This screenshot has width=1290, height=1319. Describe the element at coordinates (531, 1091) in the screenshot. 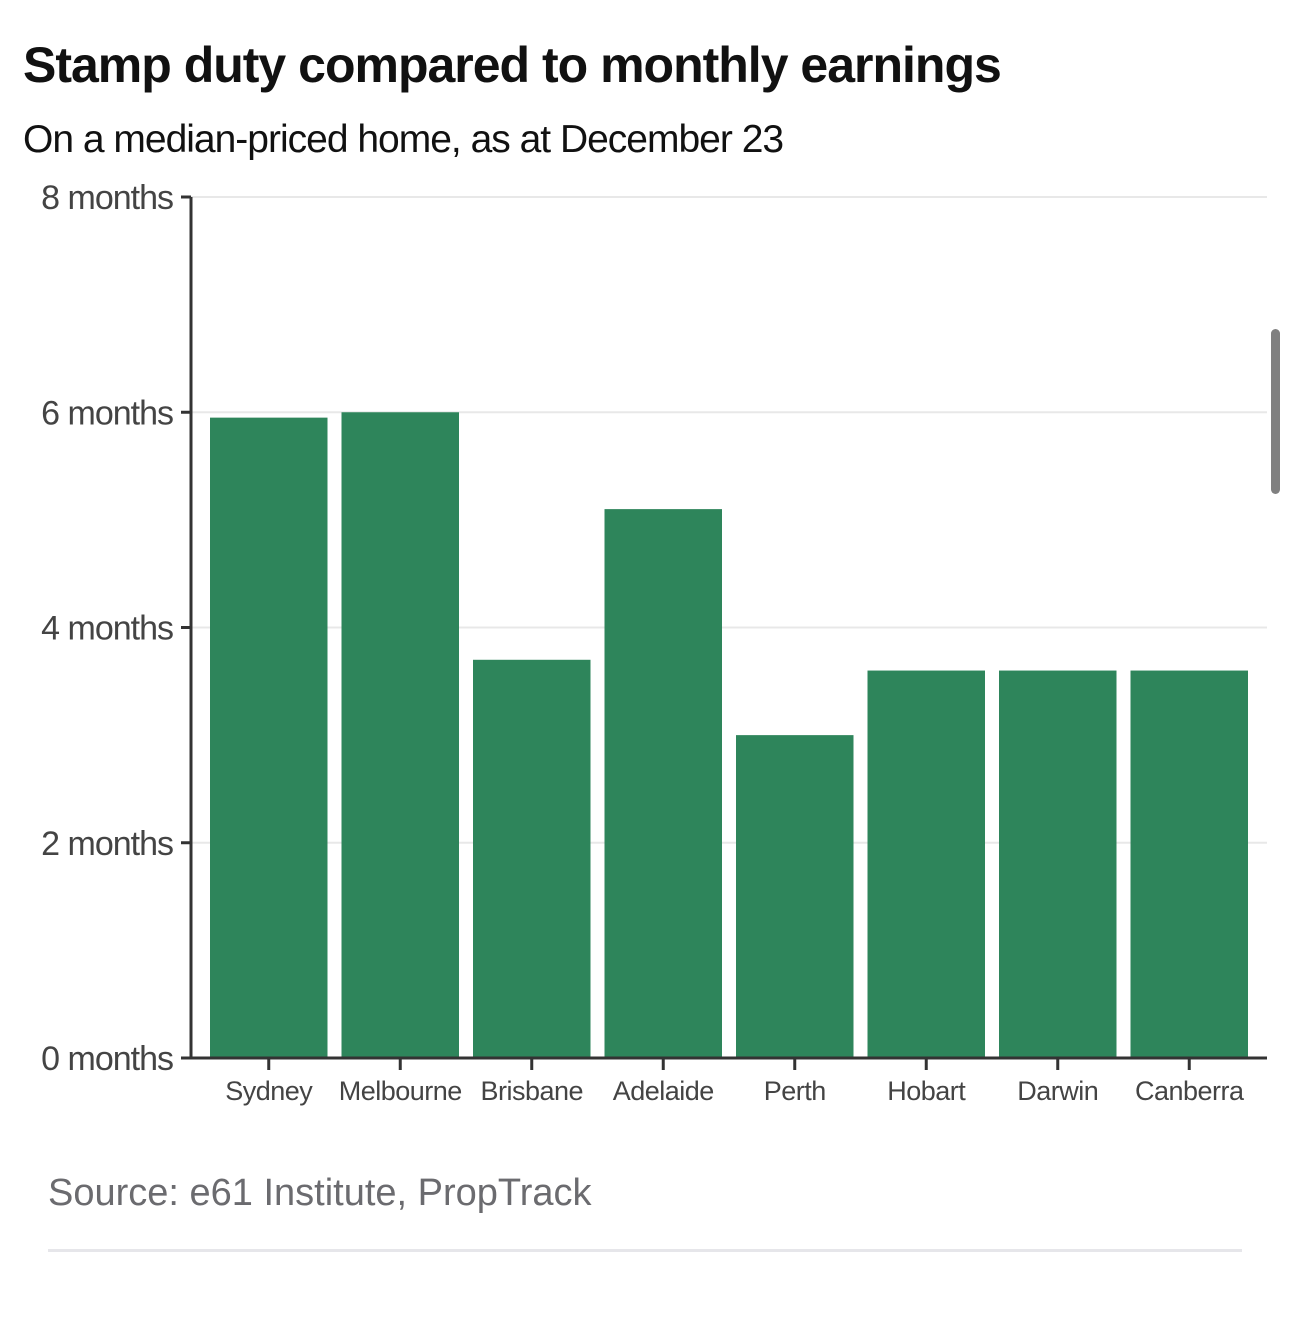

I see `x-tick-label: Brisbane` at that location.